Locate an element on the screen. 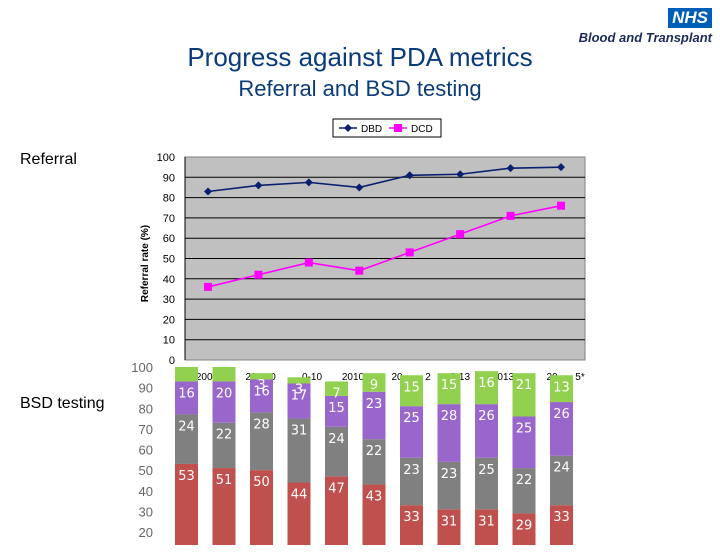 This screenshot has width=720, height=555. logo-org-name: Blood and Transplant is located at coordinates (645, 37).